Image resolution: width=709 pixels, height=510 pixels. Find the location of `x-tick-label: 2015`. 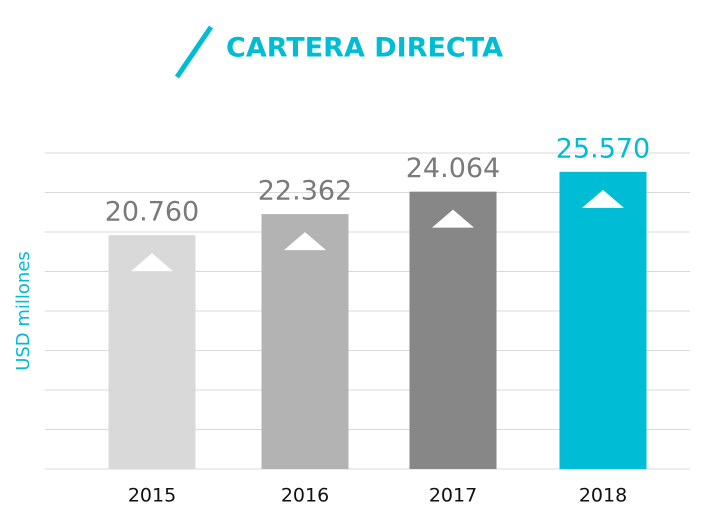

x-tick-label: 2015 is located at coordinates (152, 496).